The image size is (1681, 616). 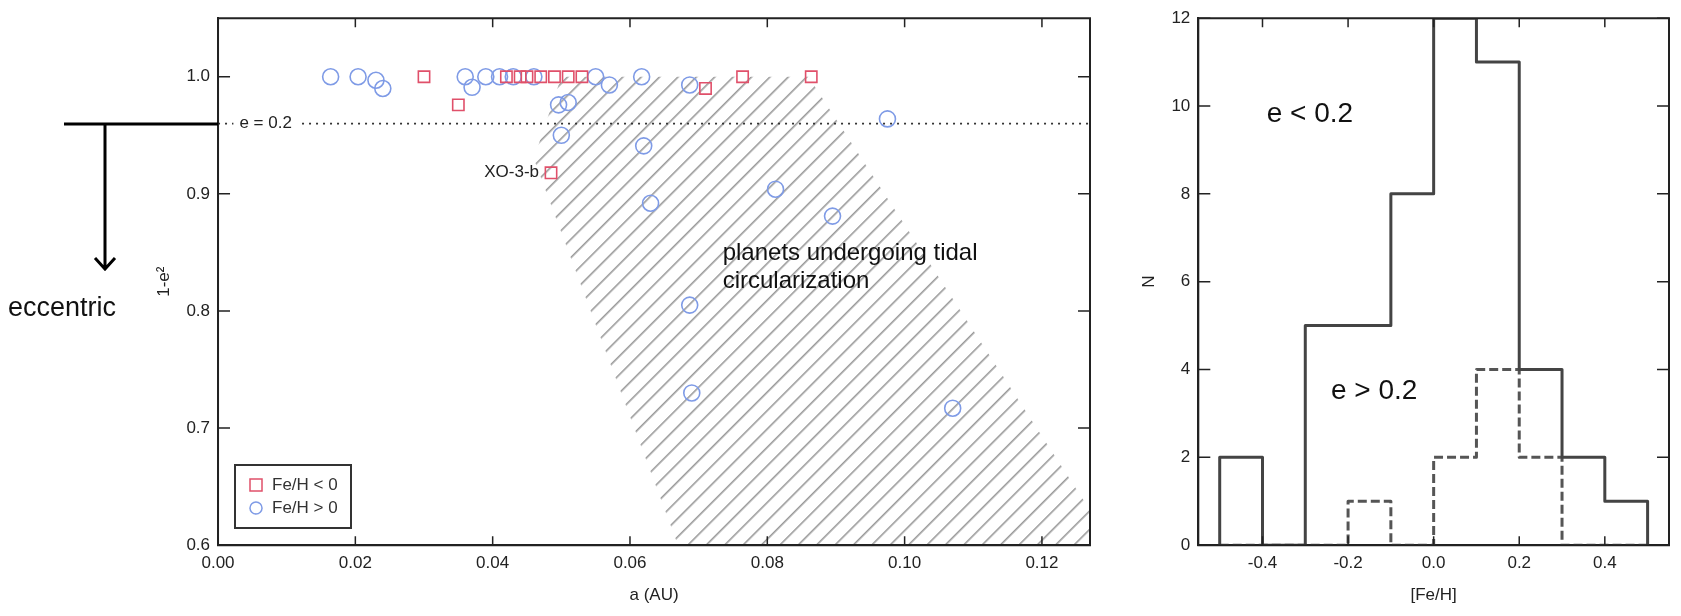 I want to click on legend-label: Fe/H < 0, so click(x=305, y=485).